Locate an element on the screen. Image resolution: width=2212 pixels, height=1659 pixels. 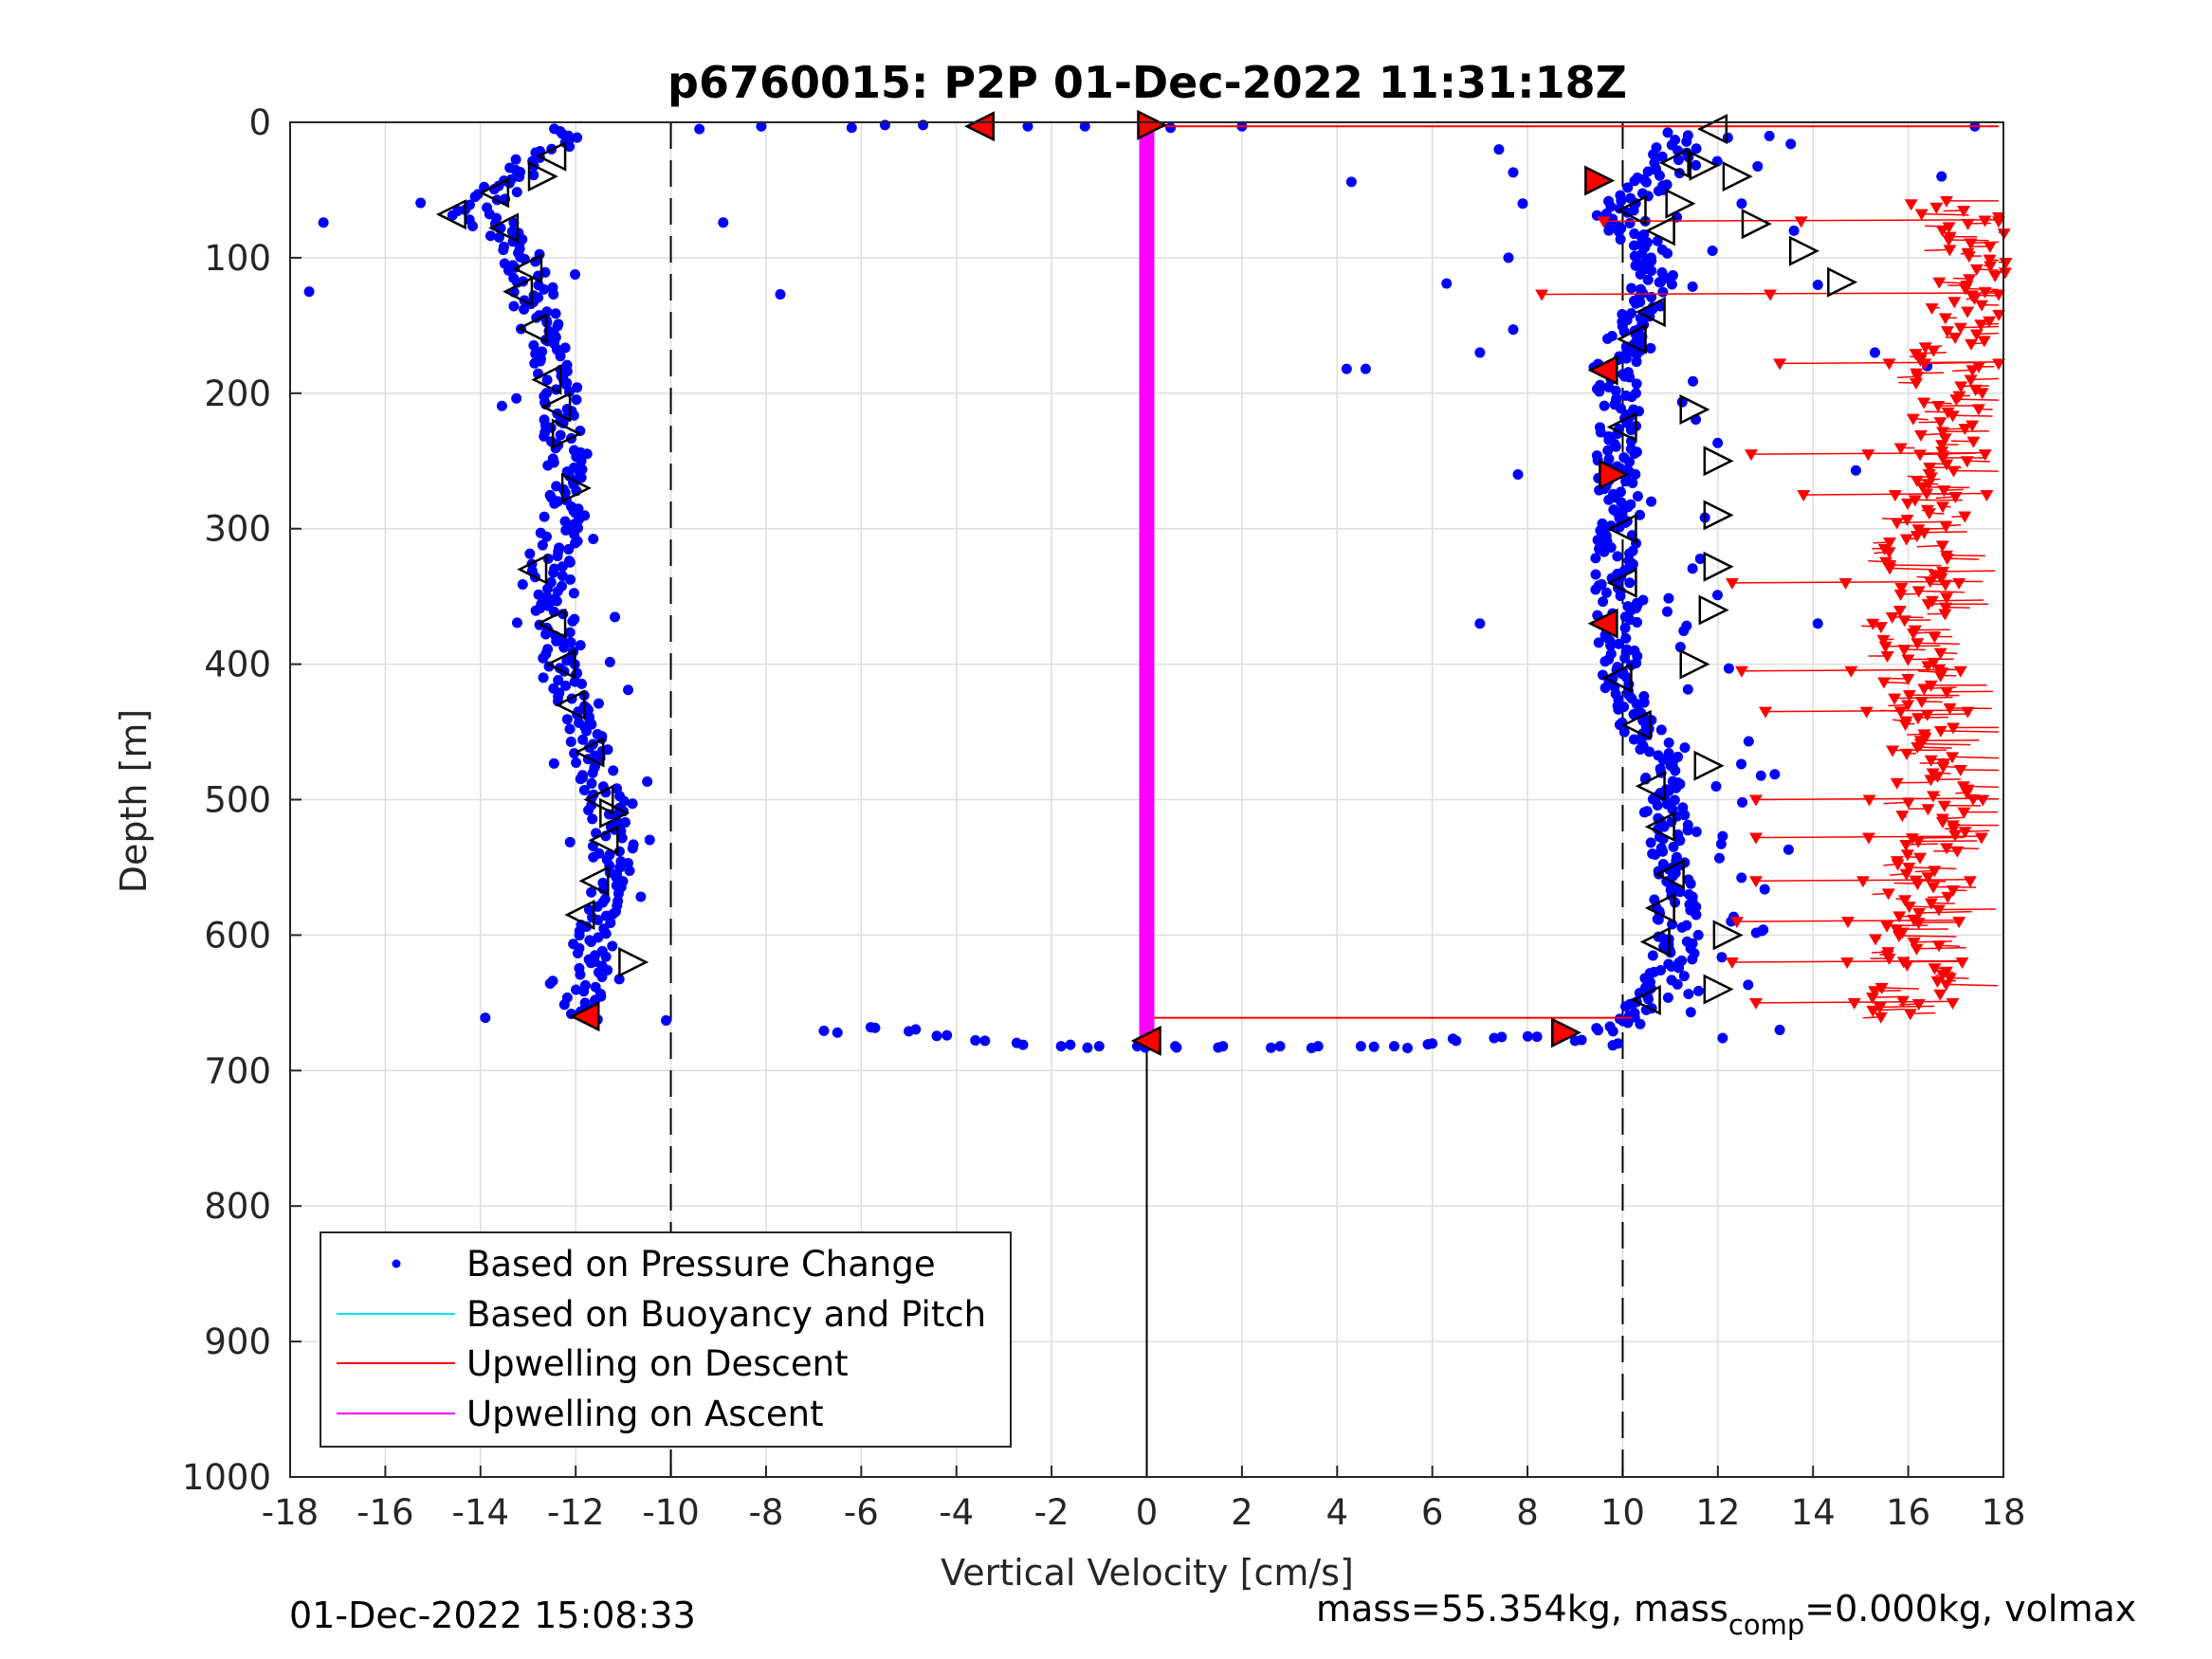
y-tick-label: 500 is located at coordinates (237, 800).